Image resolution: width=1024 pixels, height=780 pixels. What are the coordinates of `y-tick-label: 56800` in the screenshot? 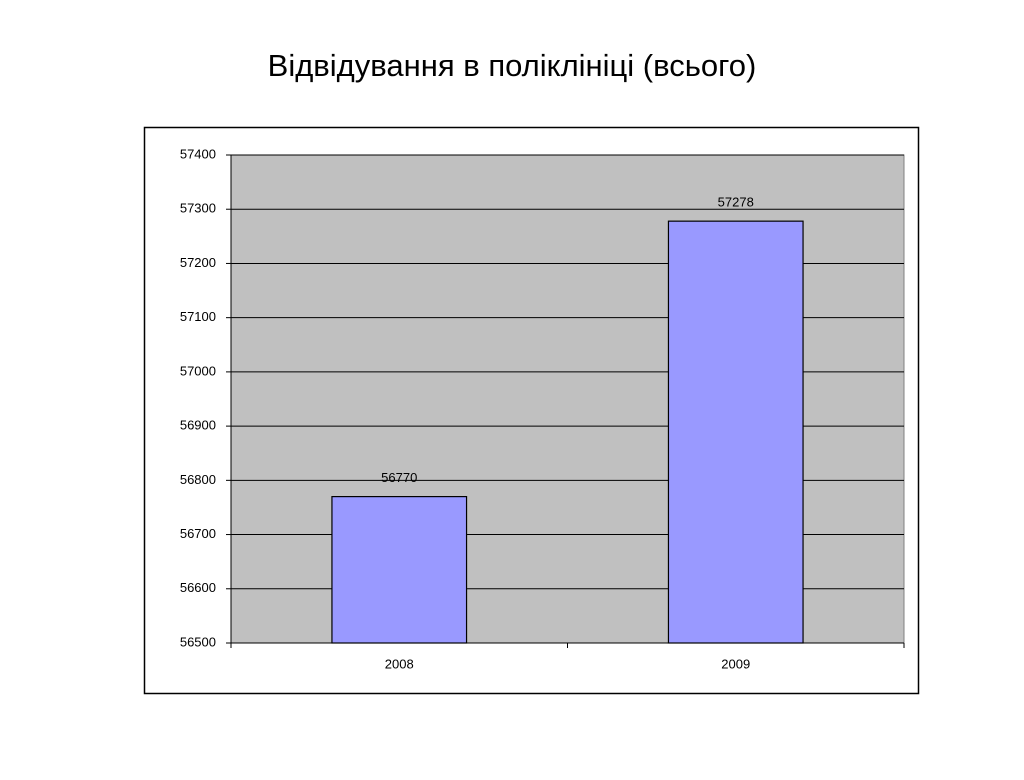 It's located at (198, 479).